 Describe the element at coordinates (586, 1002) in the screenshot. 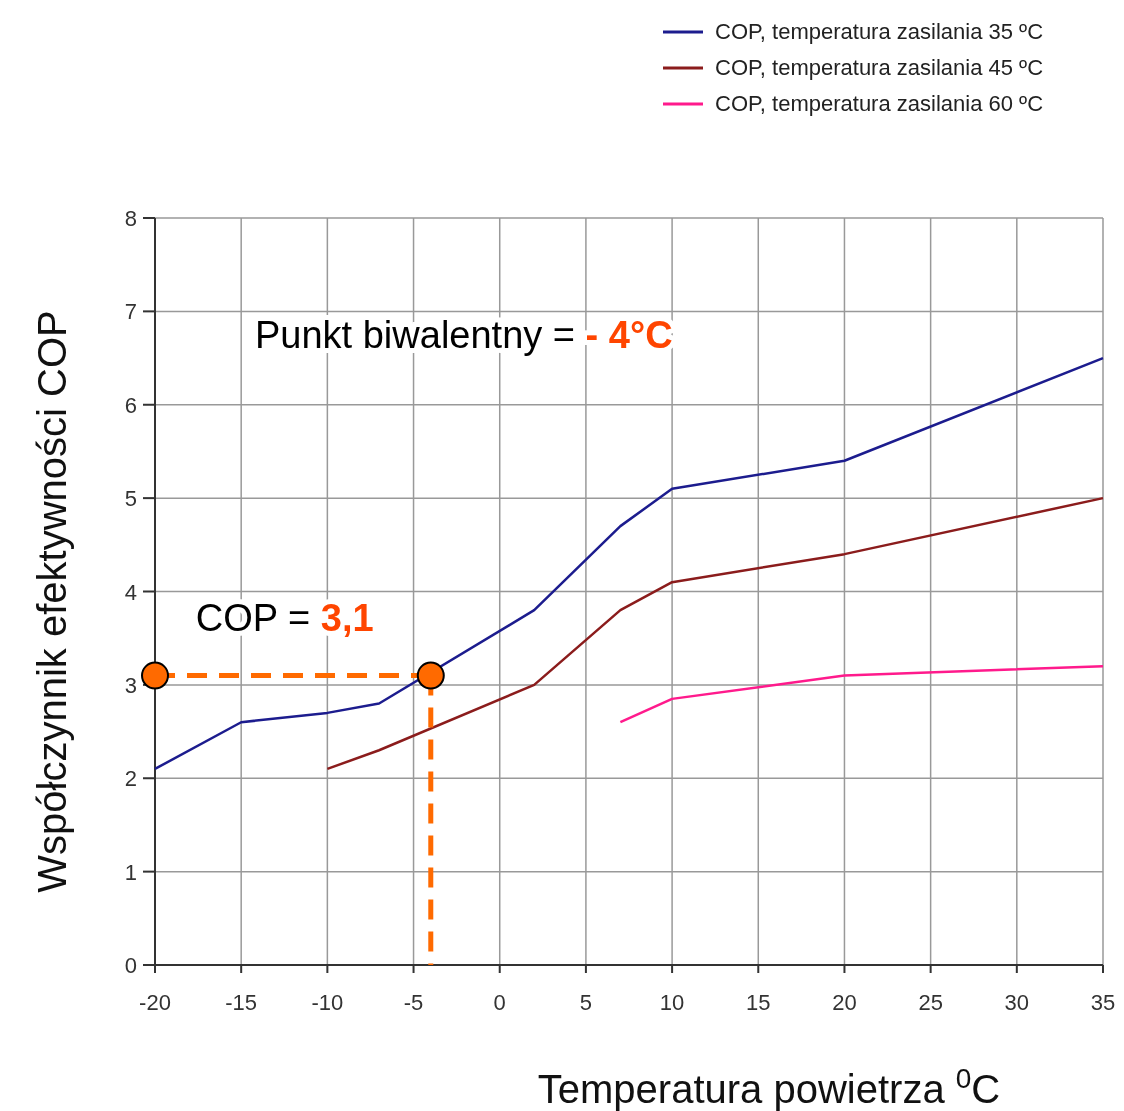

I see `x-tick-label: 5` at that location.